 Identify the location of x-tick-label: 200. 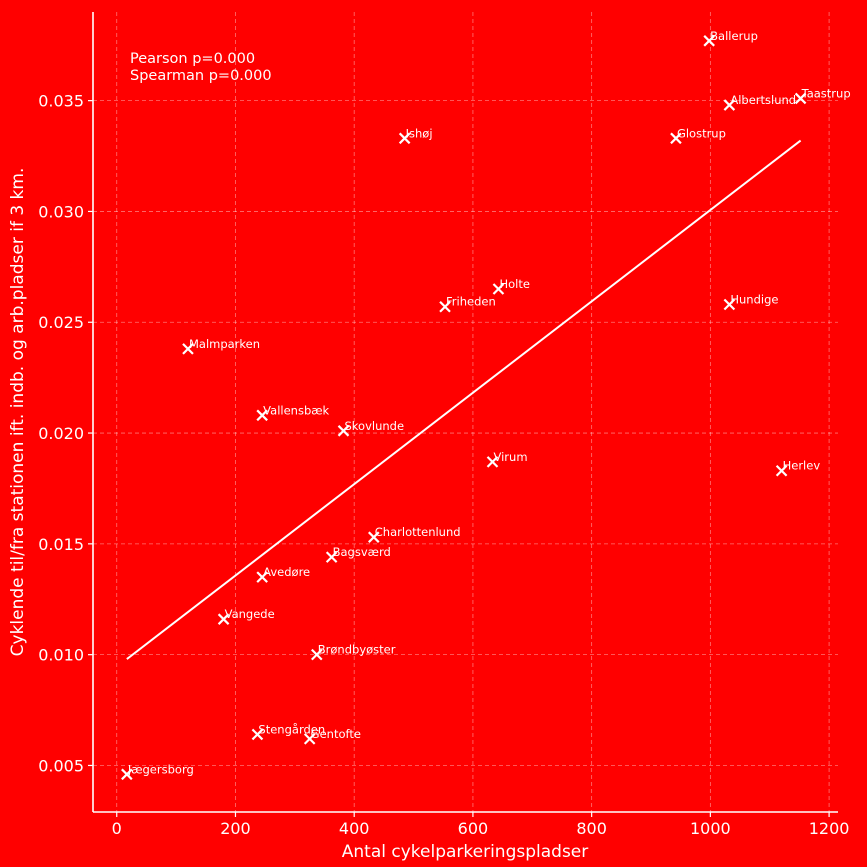
(235, 828).